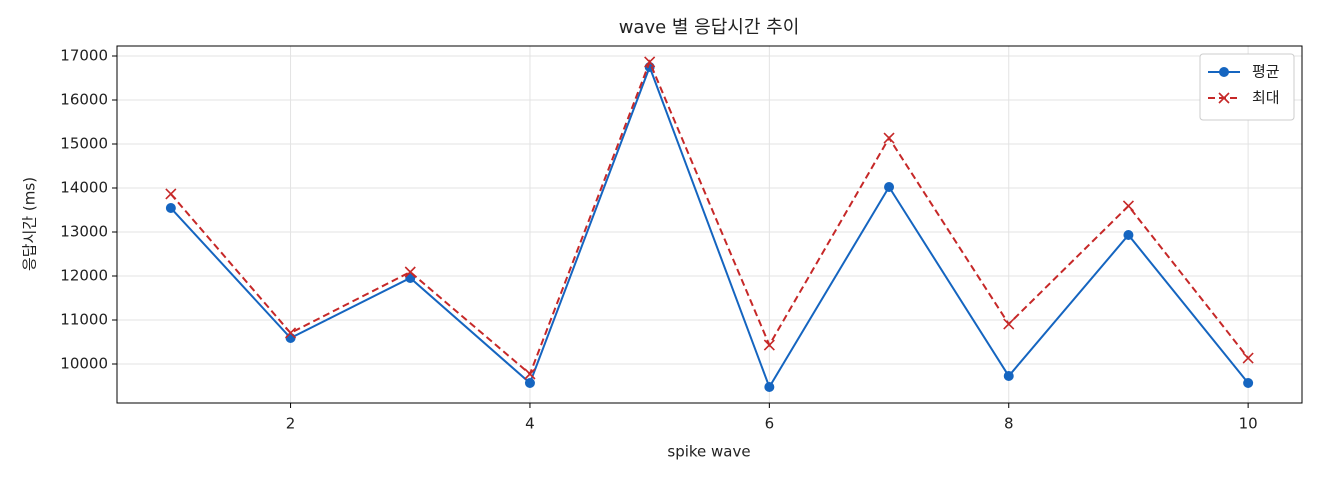  Describe the element at coordinates (84, 364) in the screenshot. I see `y-tick-label: 10000` at that location.